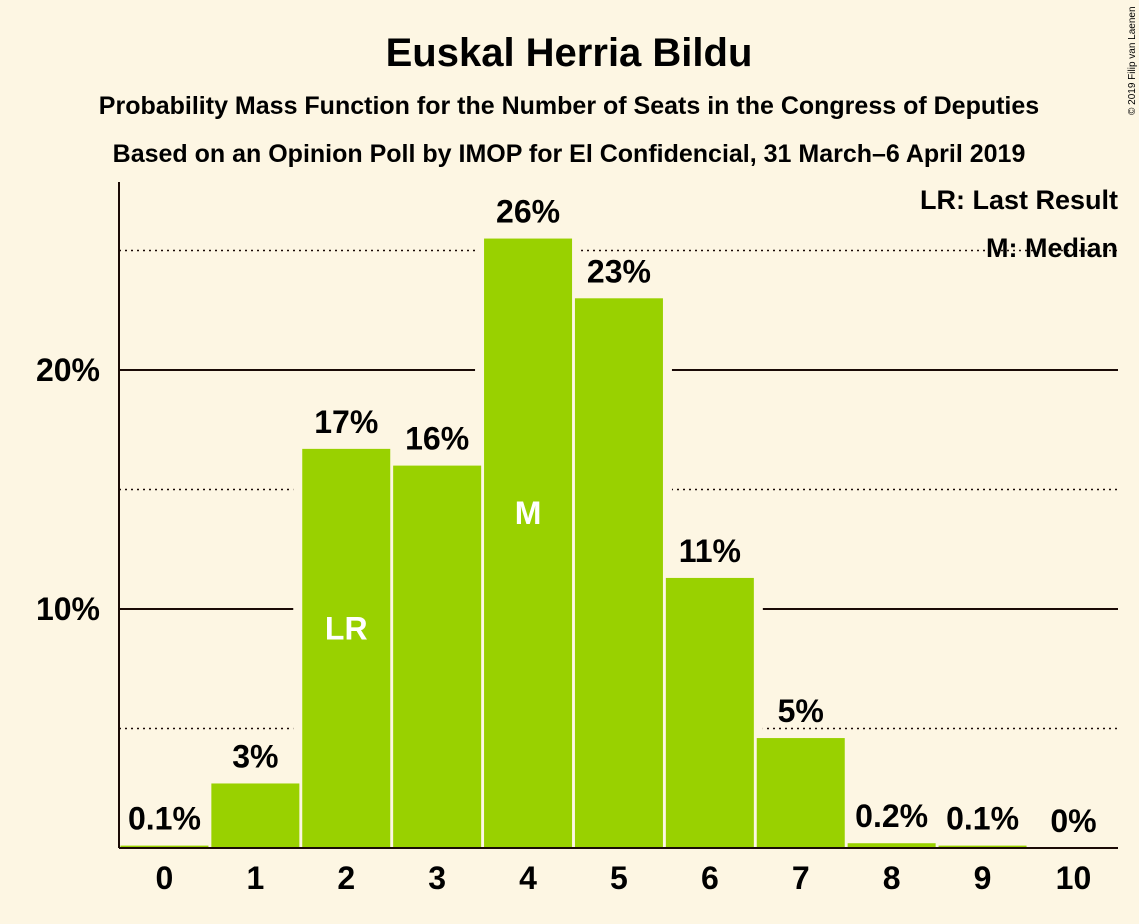 The image size is (1139, 924). Describe the element at coordinates (528, 513) in the screenshot. I see `marker-m: M` at that location.